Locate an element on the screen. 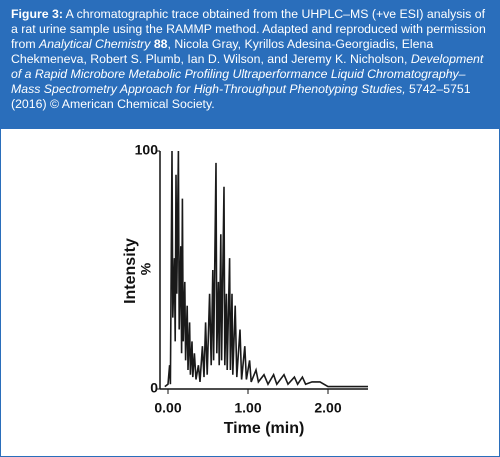 The width and height of the screenshot is (500, 457). x-axis-label: Time (min) is located at coordinates (264, 428).